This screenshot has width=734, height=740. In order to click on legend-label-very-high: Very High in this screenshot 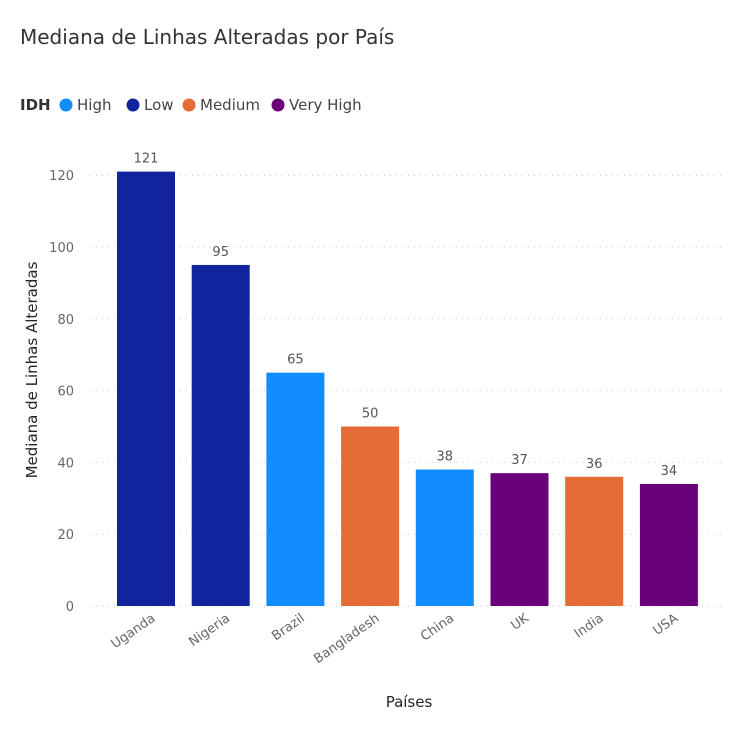, I will do `click(325, 105)`.